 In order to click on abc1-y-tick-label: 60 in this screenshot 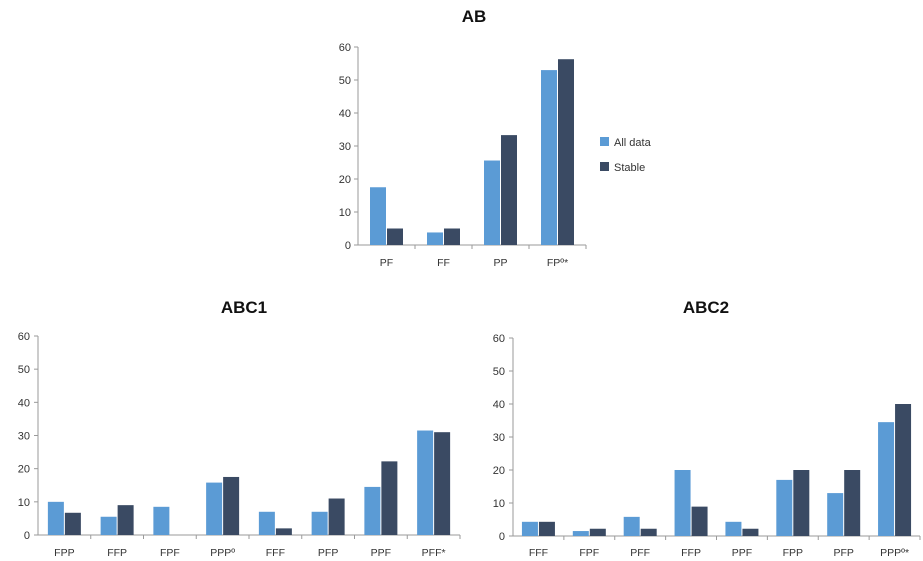, I will do `click(24, 337)`.